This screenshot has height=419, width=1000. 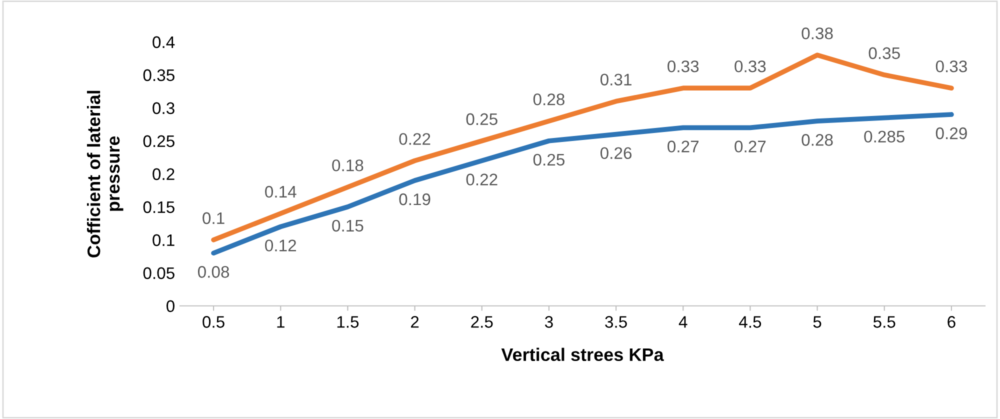 What do you see at coordinates (750, 322) in the screenshot?
I see `x-tick-label: 4.5` at bounding box center [750, 322].